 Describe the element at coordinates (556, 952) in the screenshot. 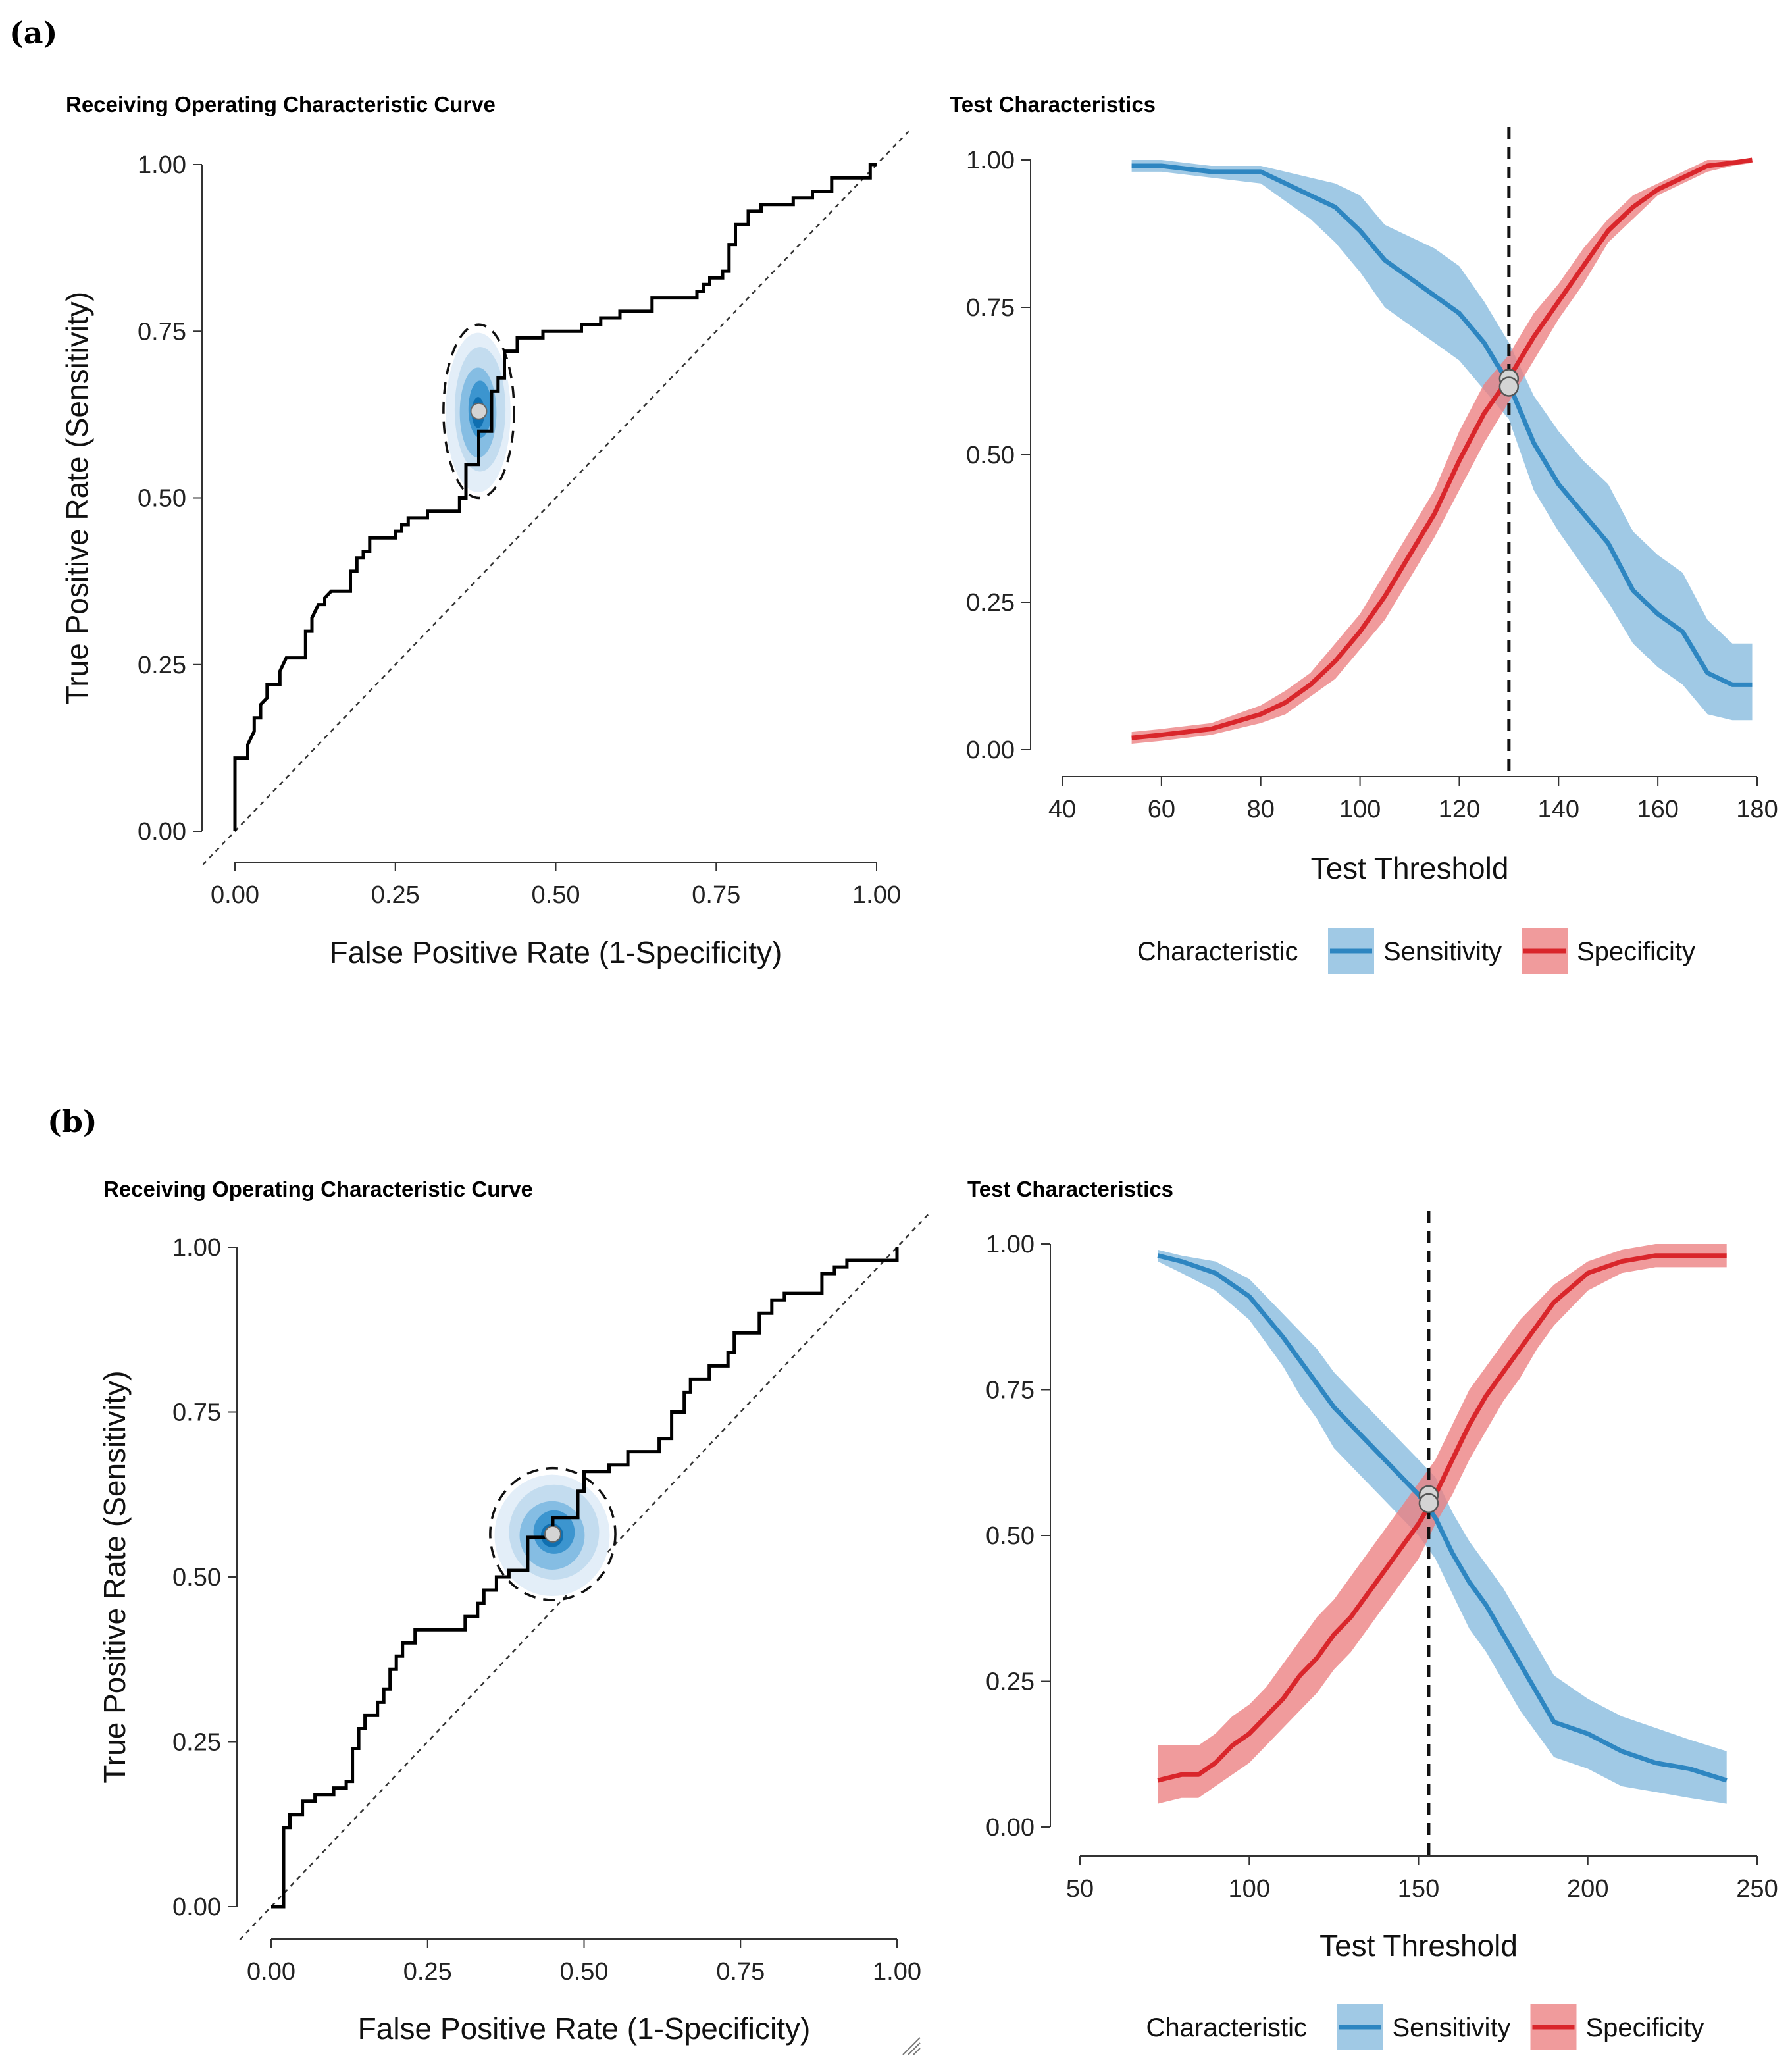

I see `x-axis-title-a: False Positive Rate (1-Specificity)` at that location.